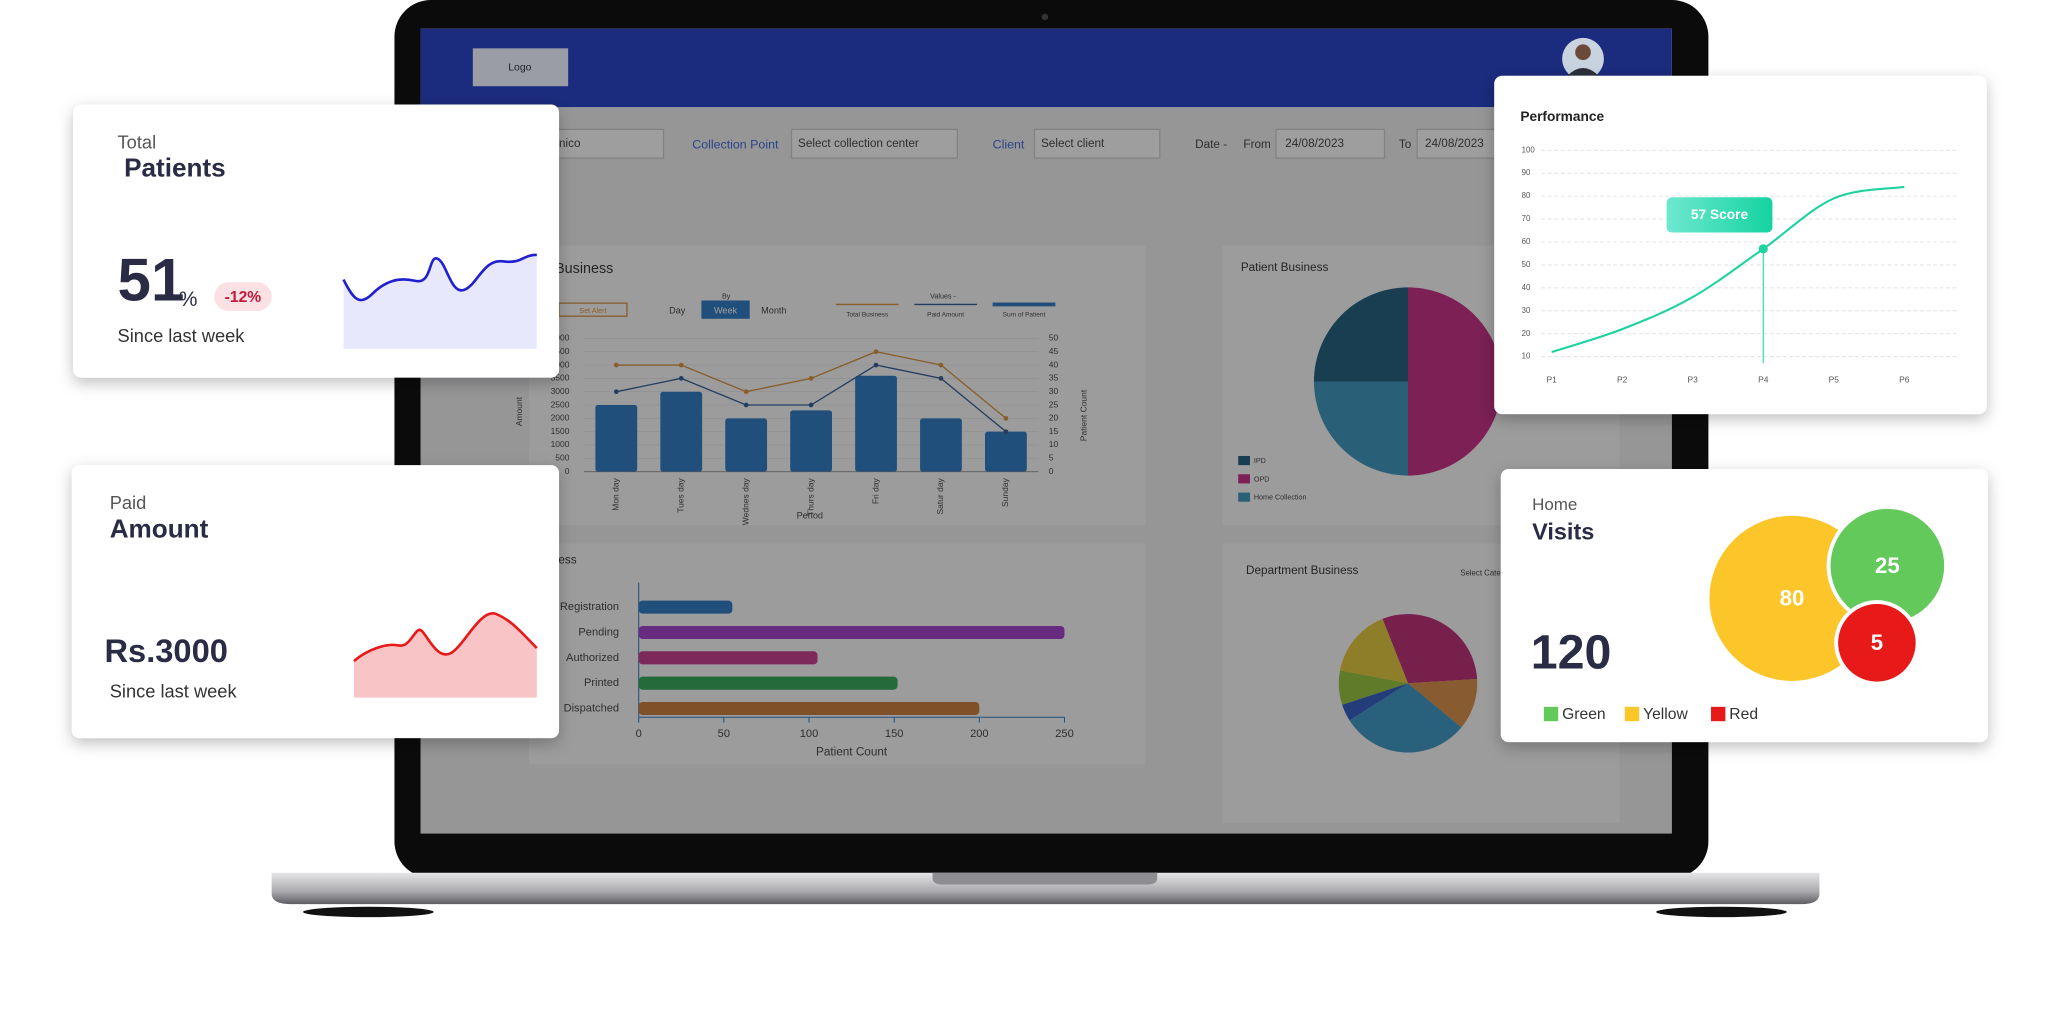 The width and height of the screenshot is (2048, 1023). I want to click on card-title: Performance, so click(1562, 116).